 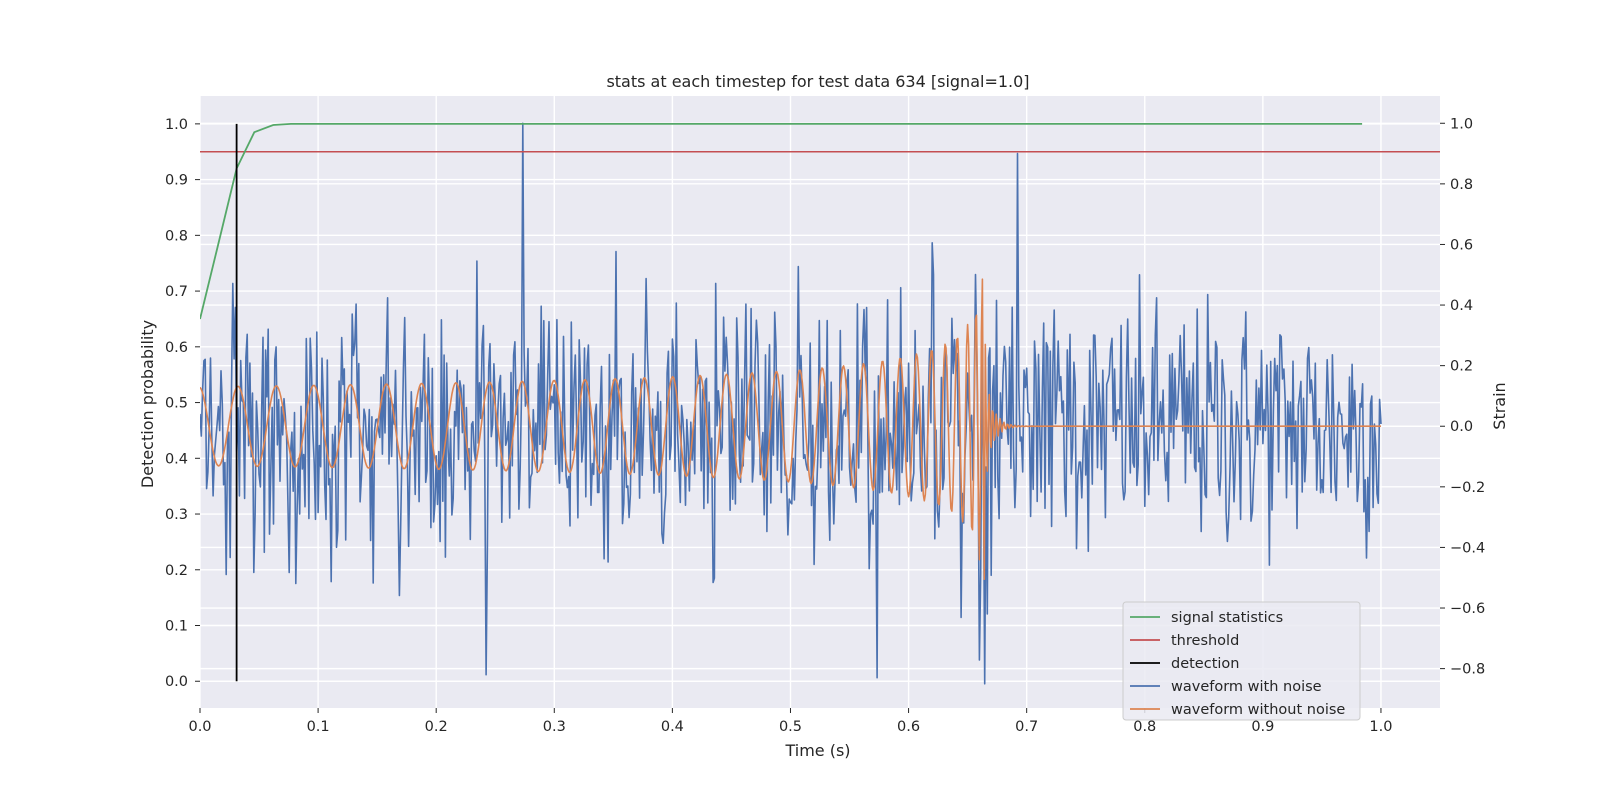 I want to click on legend-label-waveform-without-noise: waveform without noise, so click(x=1258, y=710).